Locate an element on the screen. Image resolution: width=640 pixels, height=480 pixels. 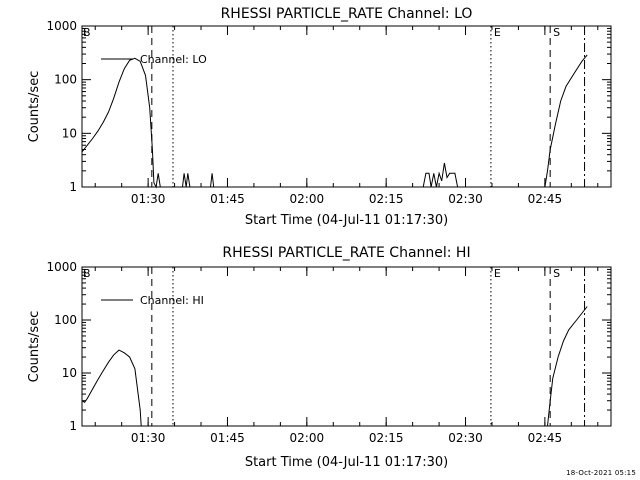
plot-timestamp: 18-Oct-2021 05:15 is located at coordinates (601, 473).